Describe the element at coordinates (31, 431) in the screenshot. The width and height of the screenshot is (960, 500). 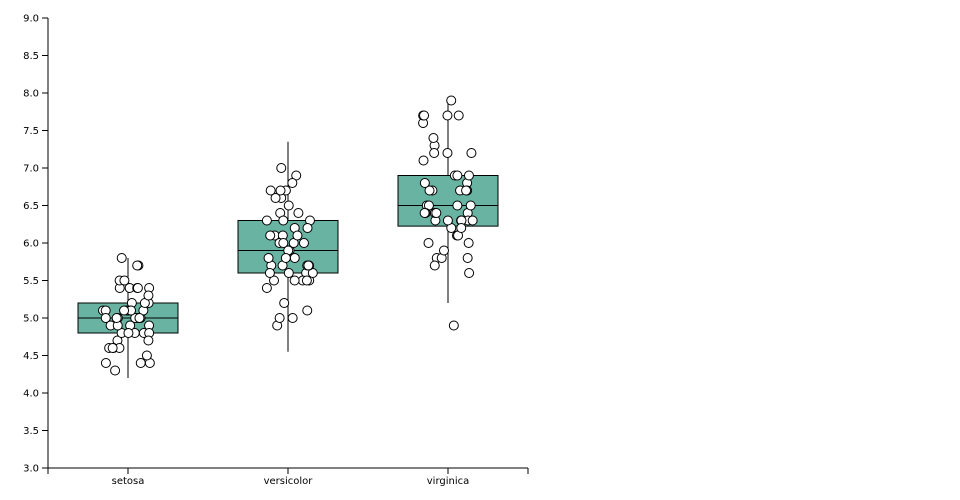
I see `y-tick-label: 3.5` at that location.